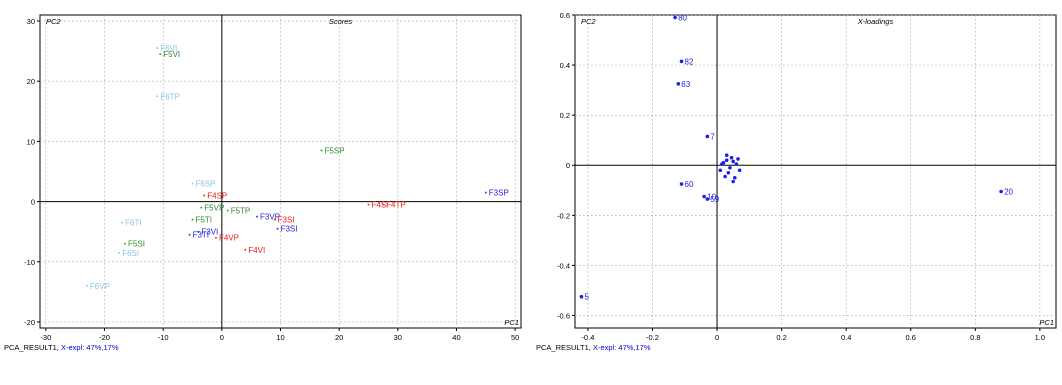  What do you see at coordinates (689, 61) in the screenshot?
I see `point-label: 82` at bounding box center [689, 61].